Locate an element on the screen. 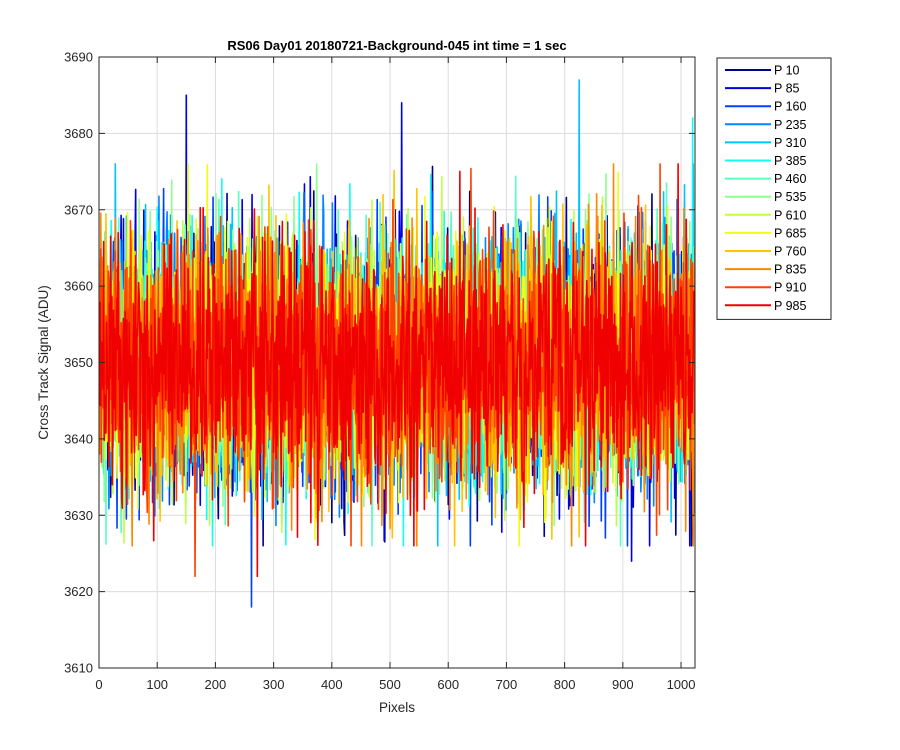 The image size is (900, 750). y-tick-label: 3680 is located at coordinates (78, 133).